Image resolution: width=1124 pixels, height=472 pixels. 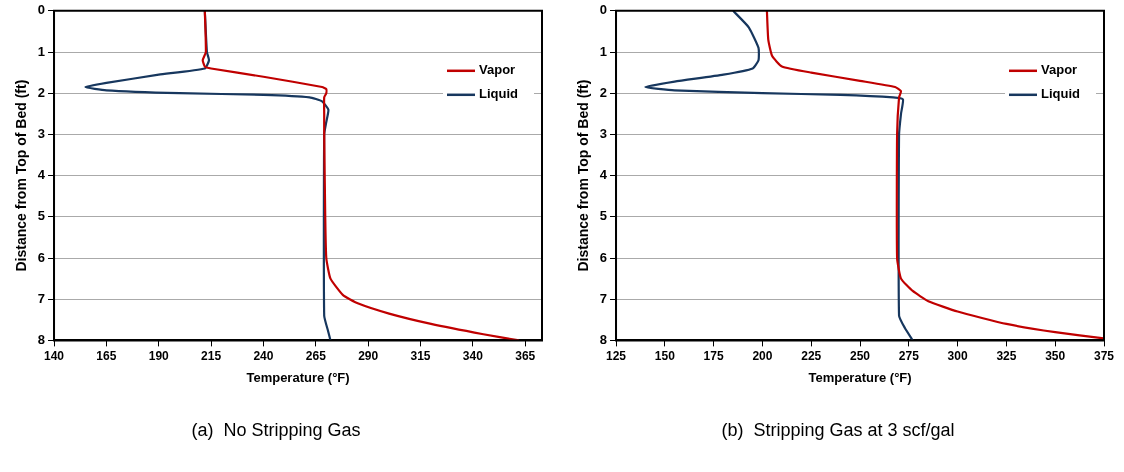 I want to click on x-tick-label: 190, so click(x=159, y=355).